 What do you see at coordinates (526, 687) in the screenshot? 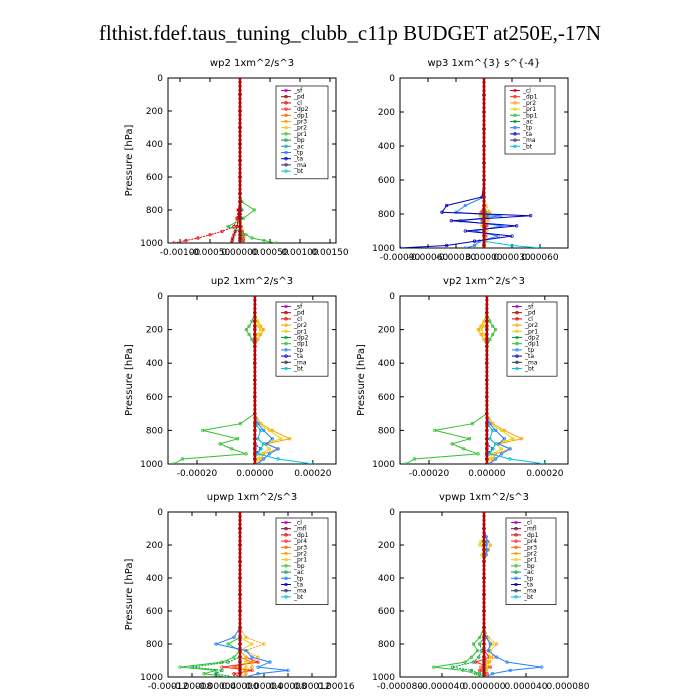
I see `x-tick-label-vpwp-3: 0.000040` at bounding box center [526, 687].